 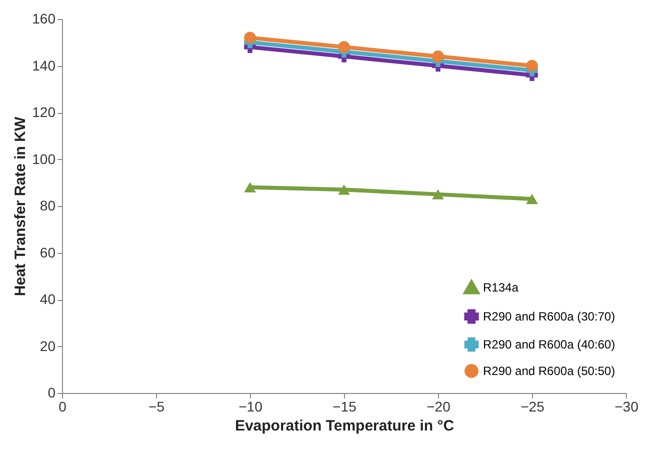 I want to click on y-axis-title: Heat Transfer Rate in KW, so click(x=21, y=206).